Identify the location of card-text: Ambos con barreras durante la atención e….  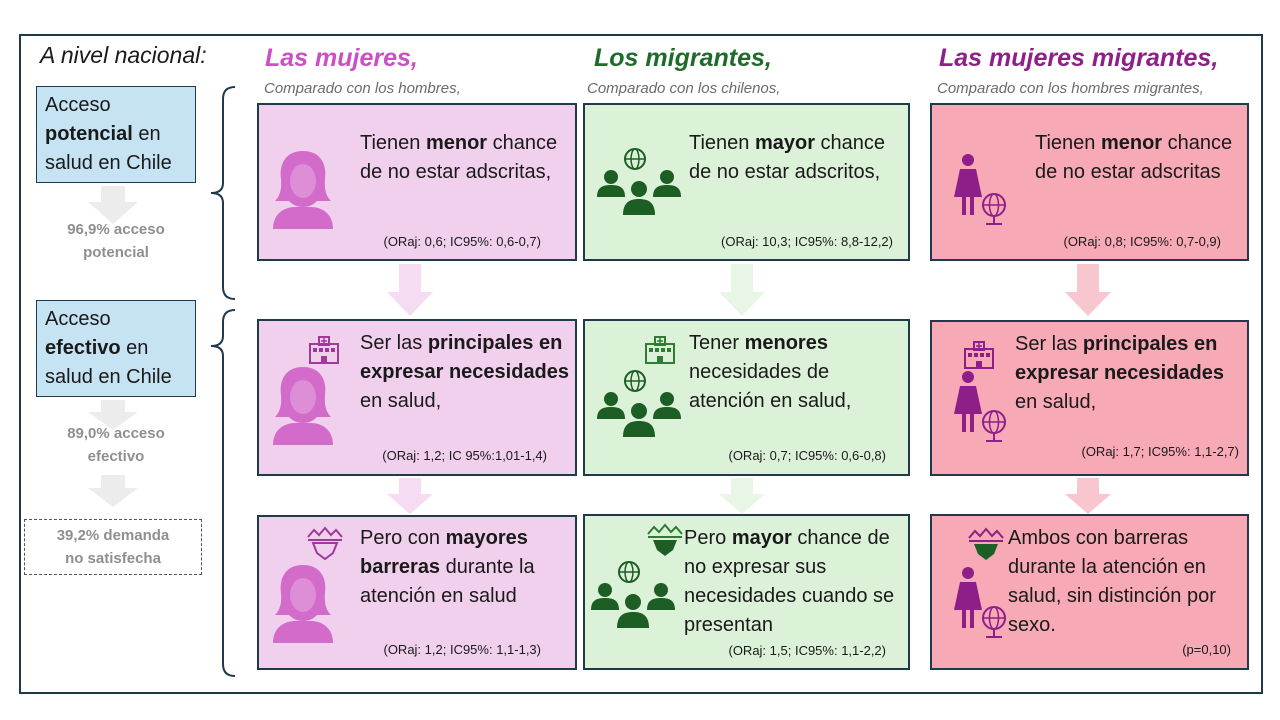
(1125, 582).